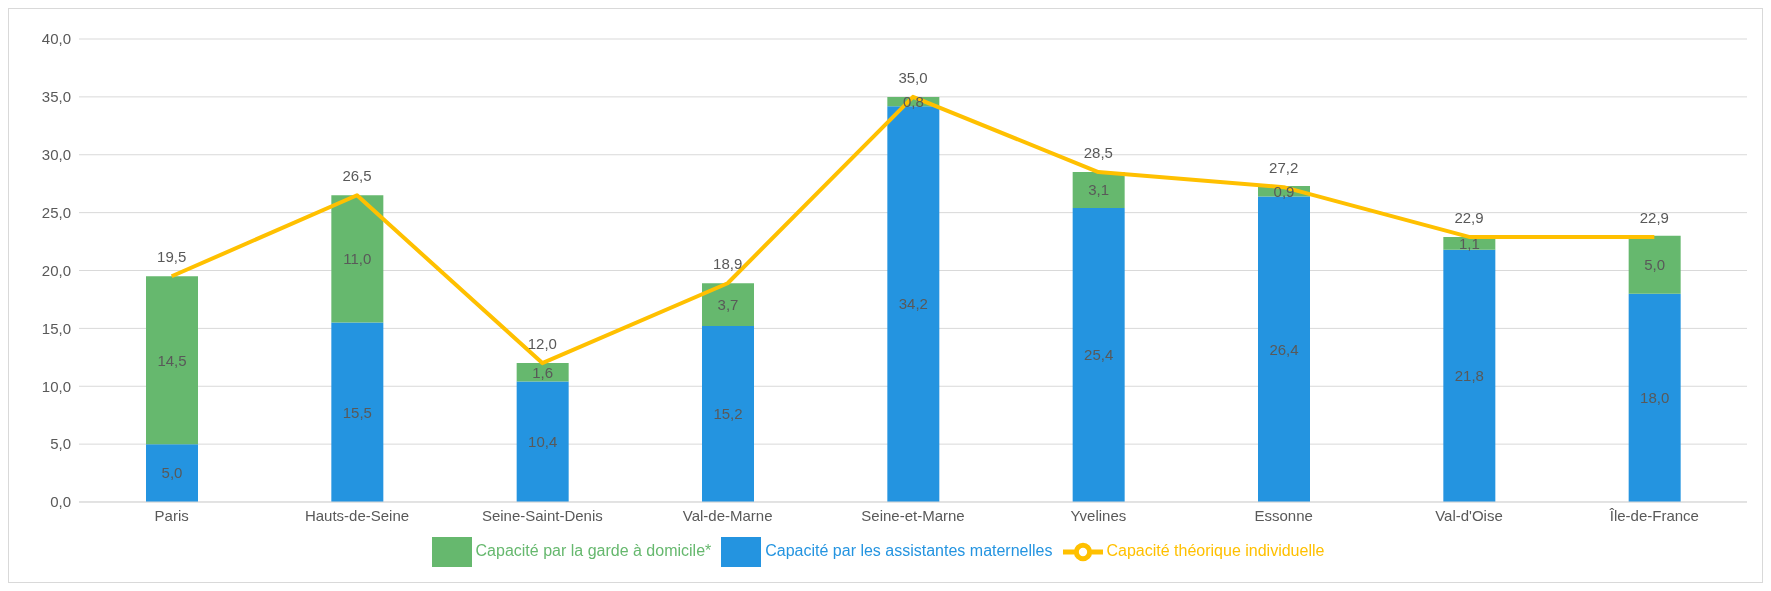 This screenshot has width=1771, height=591. Describe the element at coordinates (56, 155) in the screenshot. I see `y-tick-label: 30,0` at that location.